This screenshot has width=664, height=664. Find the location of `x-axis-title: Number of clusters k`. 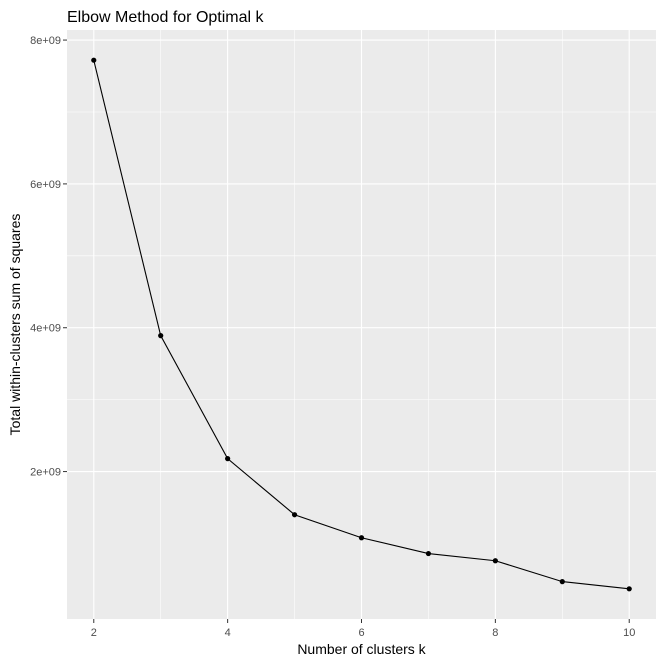

x-axis-title: Number of clusters k is located at coordinates (361, 649).